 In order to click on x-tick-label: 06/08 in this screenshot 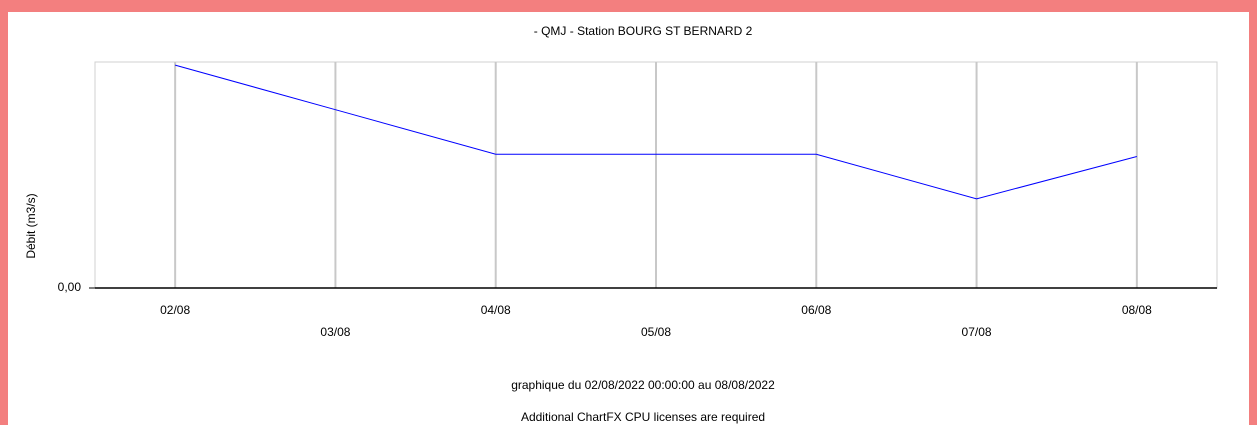, I will do `click(816, 310)`.